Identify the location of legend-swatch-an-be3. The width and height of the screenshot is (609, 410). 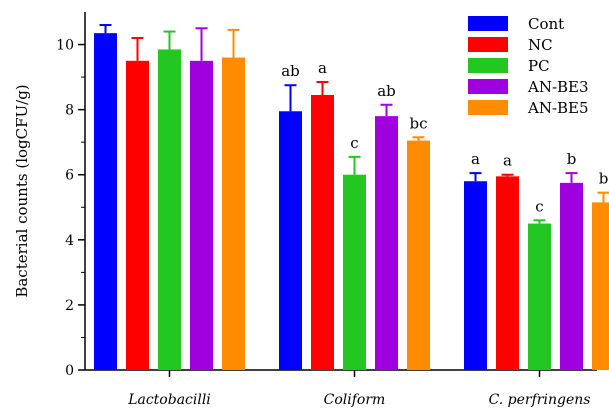
(488, 86).